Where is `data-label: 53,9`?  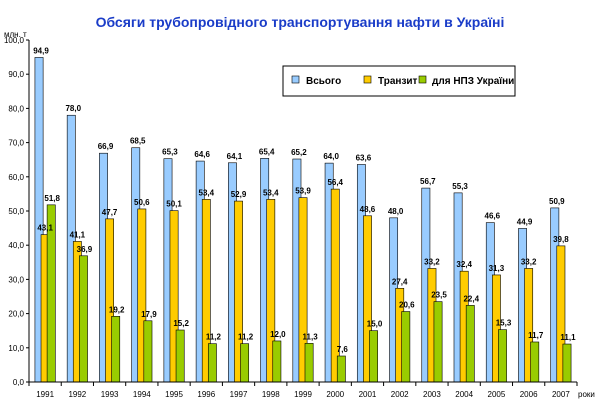
data-label: 53,9 is located at coordinates (303, 191).